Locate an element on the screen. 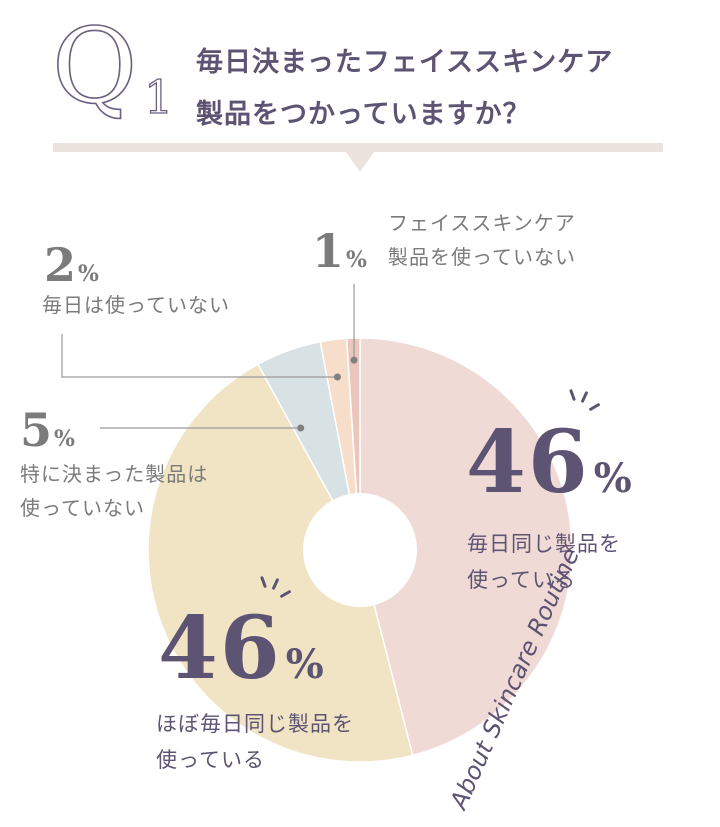  slice-label-line: ほぼ毎日同じ製品を is located at coordinates (255, 724).